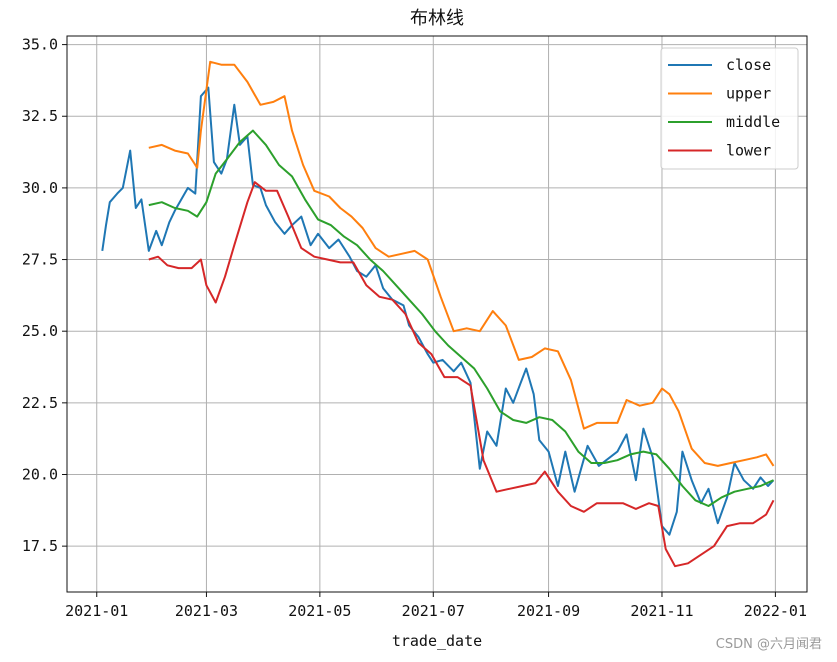  What do you see at coordinates (437, 641) in the screenshot?
I see `x-axis-label: trade_date` at bounding box center [437, 641].